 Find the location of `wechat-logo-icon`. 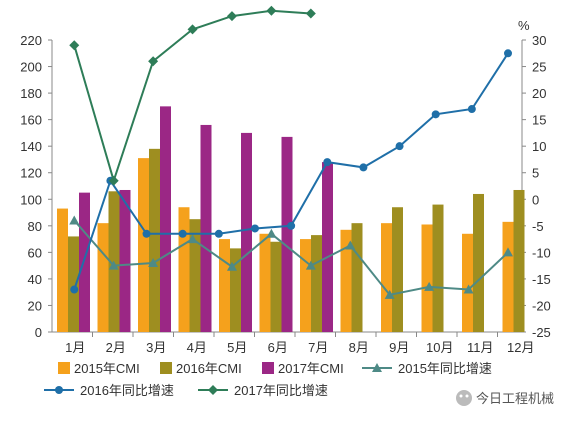

wechat-logo-icon is located at coordinates (464, 398).